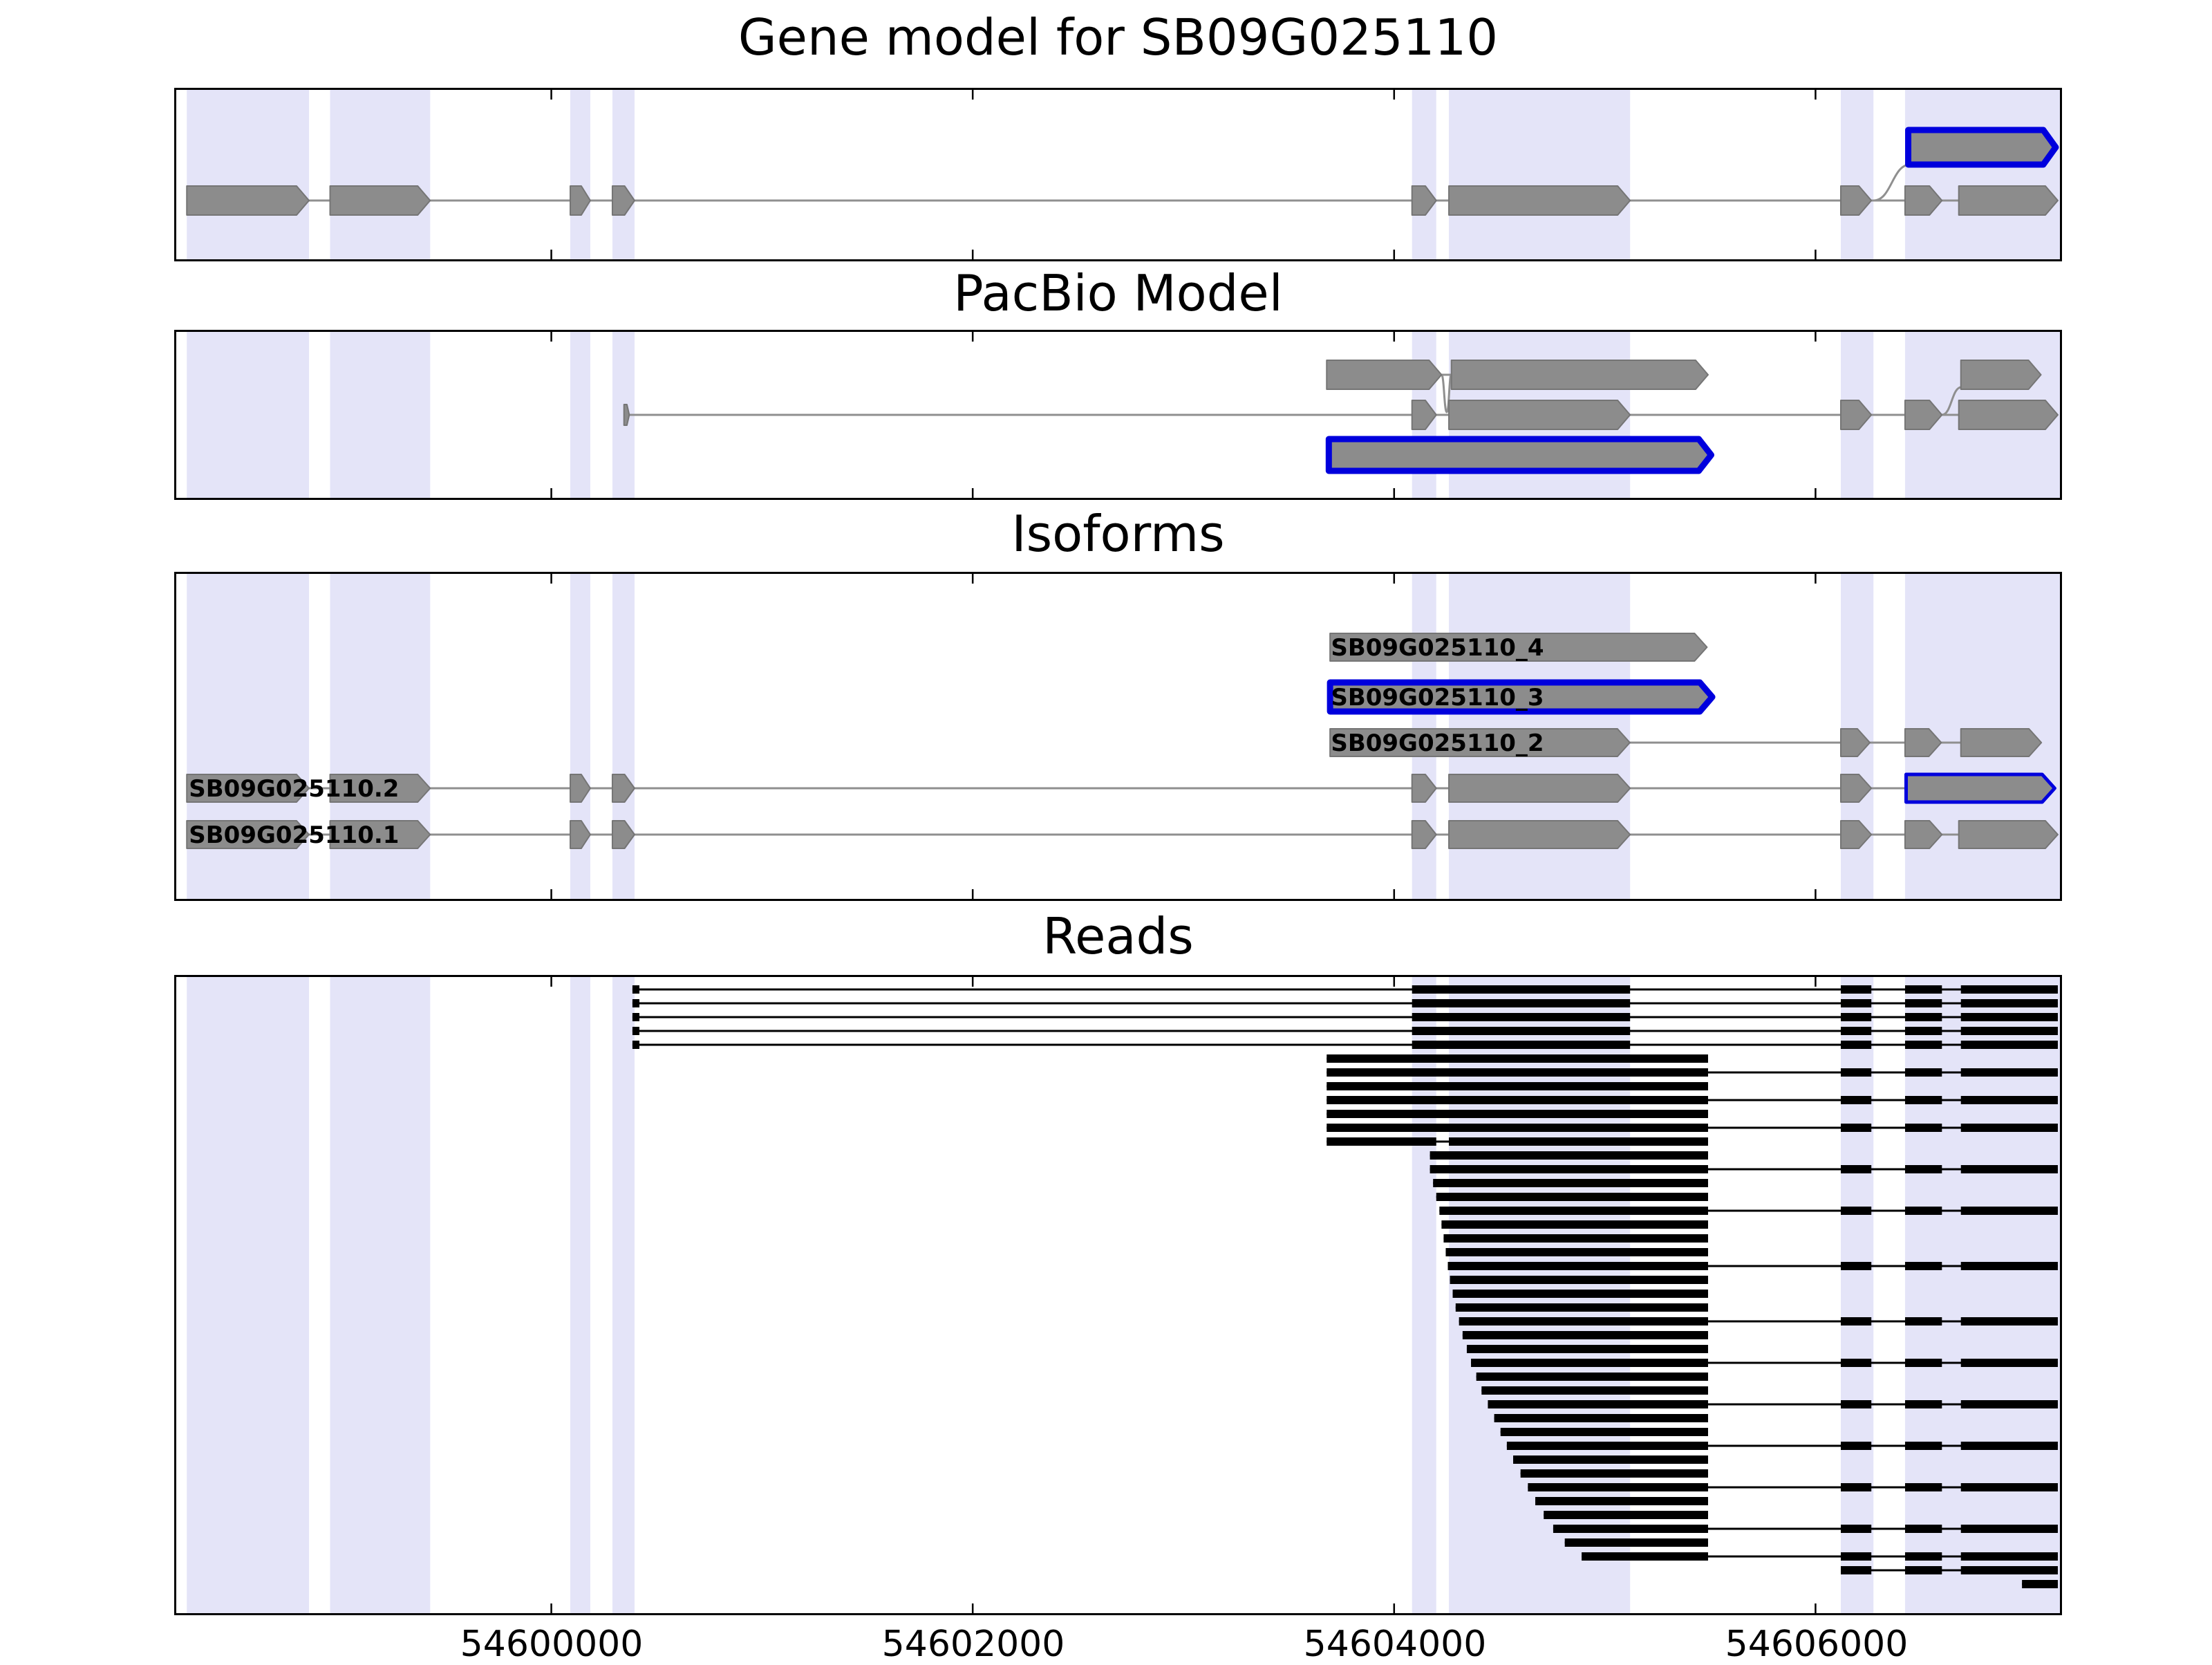 This screenshot has width=2212, height=1665. Describe the element at coordinates (552, 1644) in the screenshot. I see `x-tick-label-54600000: 54600000` at that location.